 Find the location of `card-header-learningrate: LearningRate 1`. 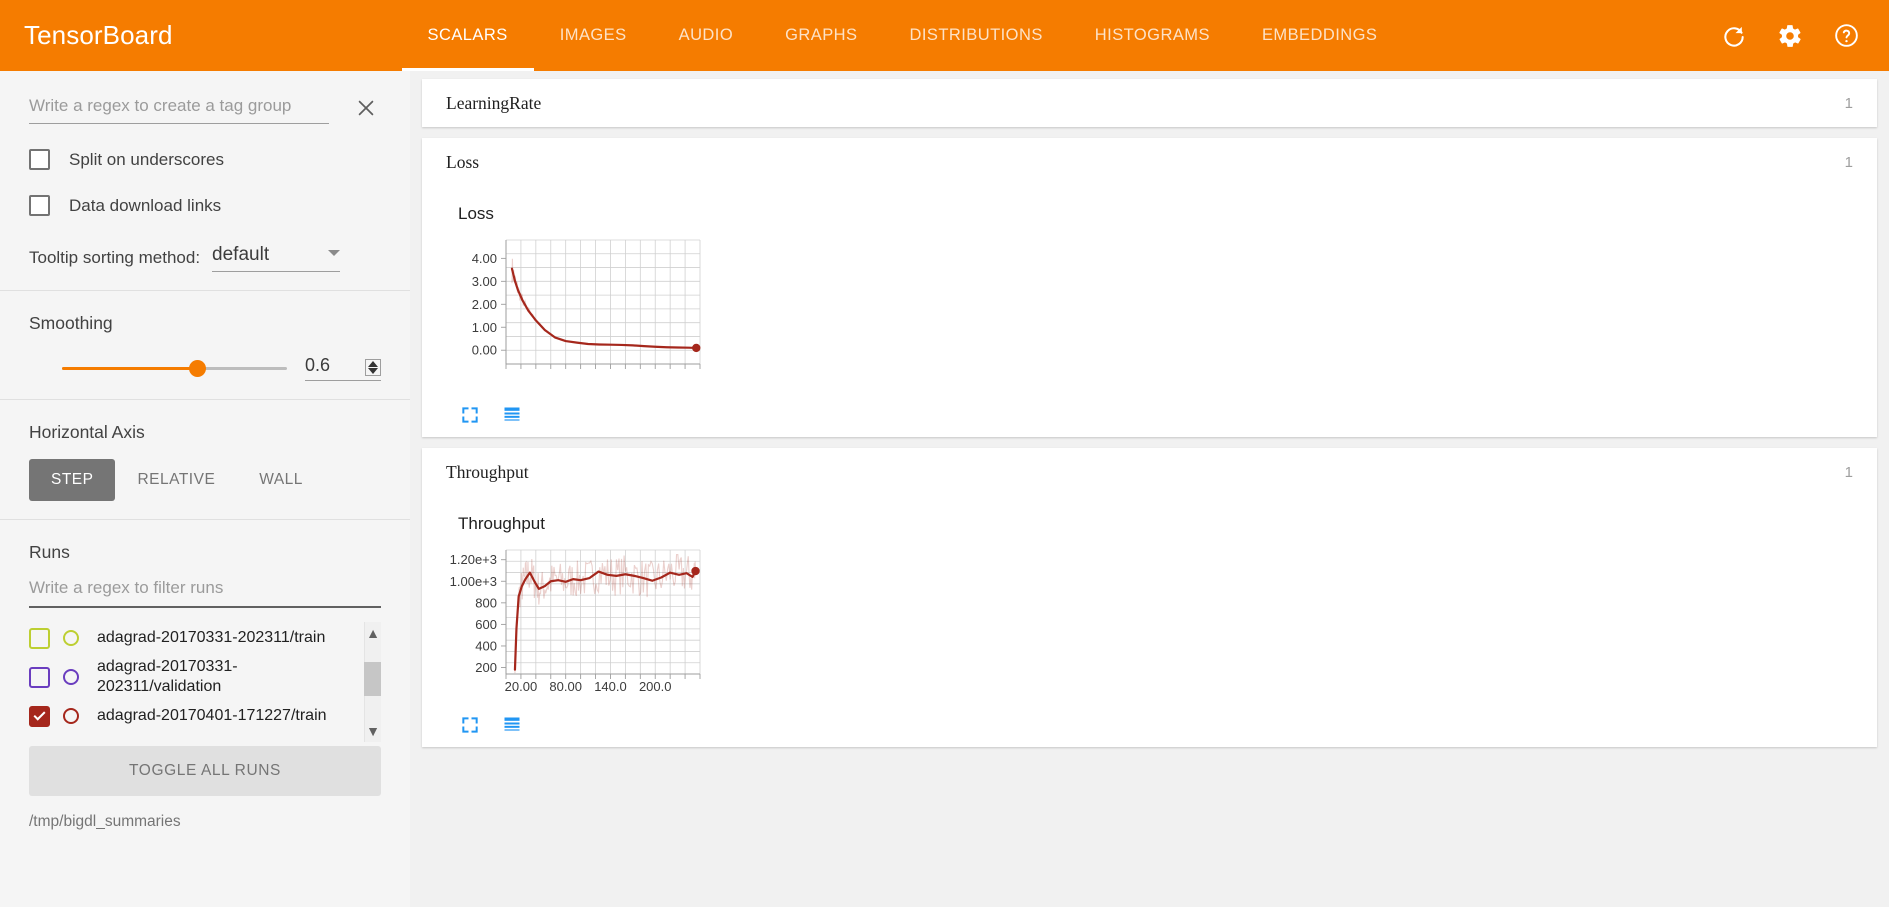

card-header-learningrate: LearningRate 1 is located at coordinates (1149, 103).